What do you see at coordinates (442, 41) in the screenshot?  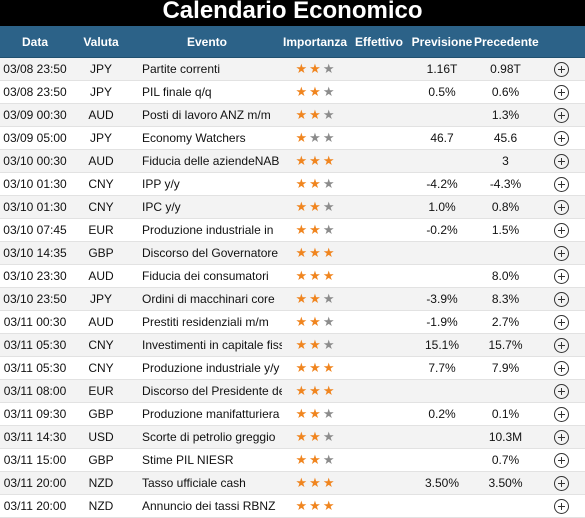 I see `column-header-forecast: Previsione` at bounding box center [442, 41].